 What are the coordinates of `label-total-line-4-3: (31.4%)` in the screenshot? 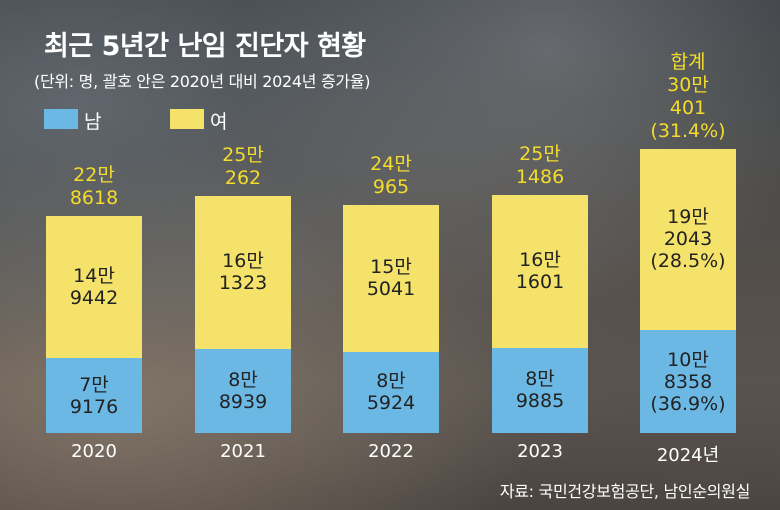 It's located at (688, 130).